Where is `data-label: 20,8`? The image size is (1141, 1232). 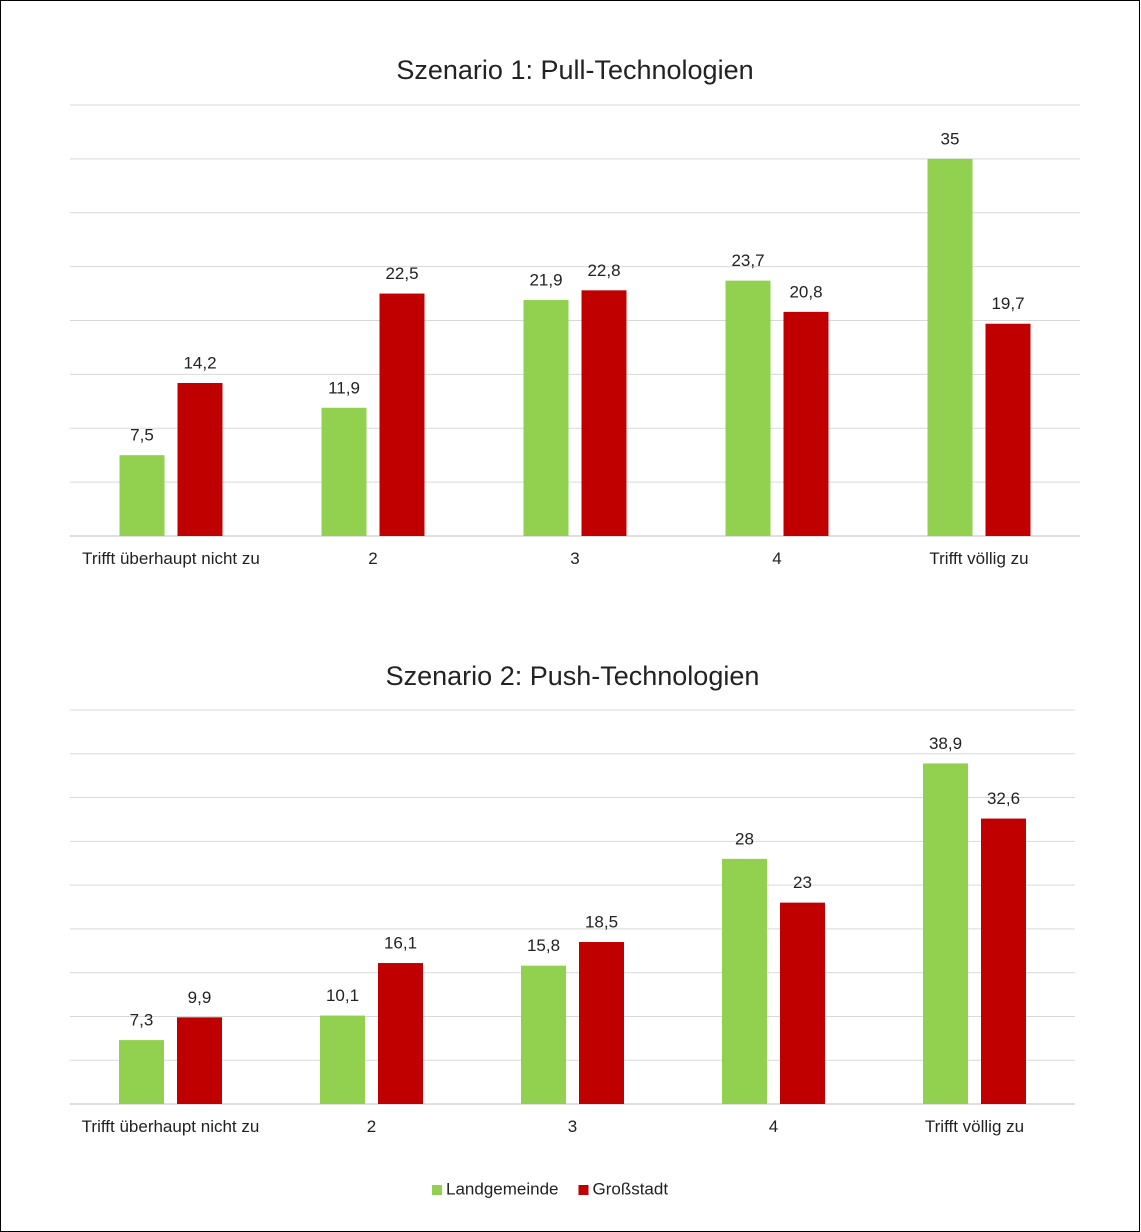
data-label: 20,8 is located at coordinates (805, 291).